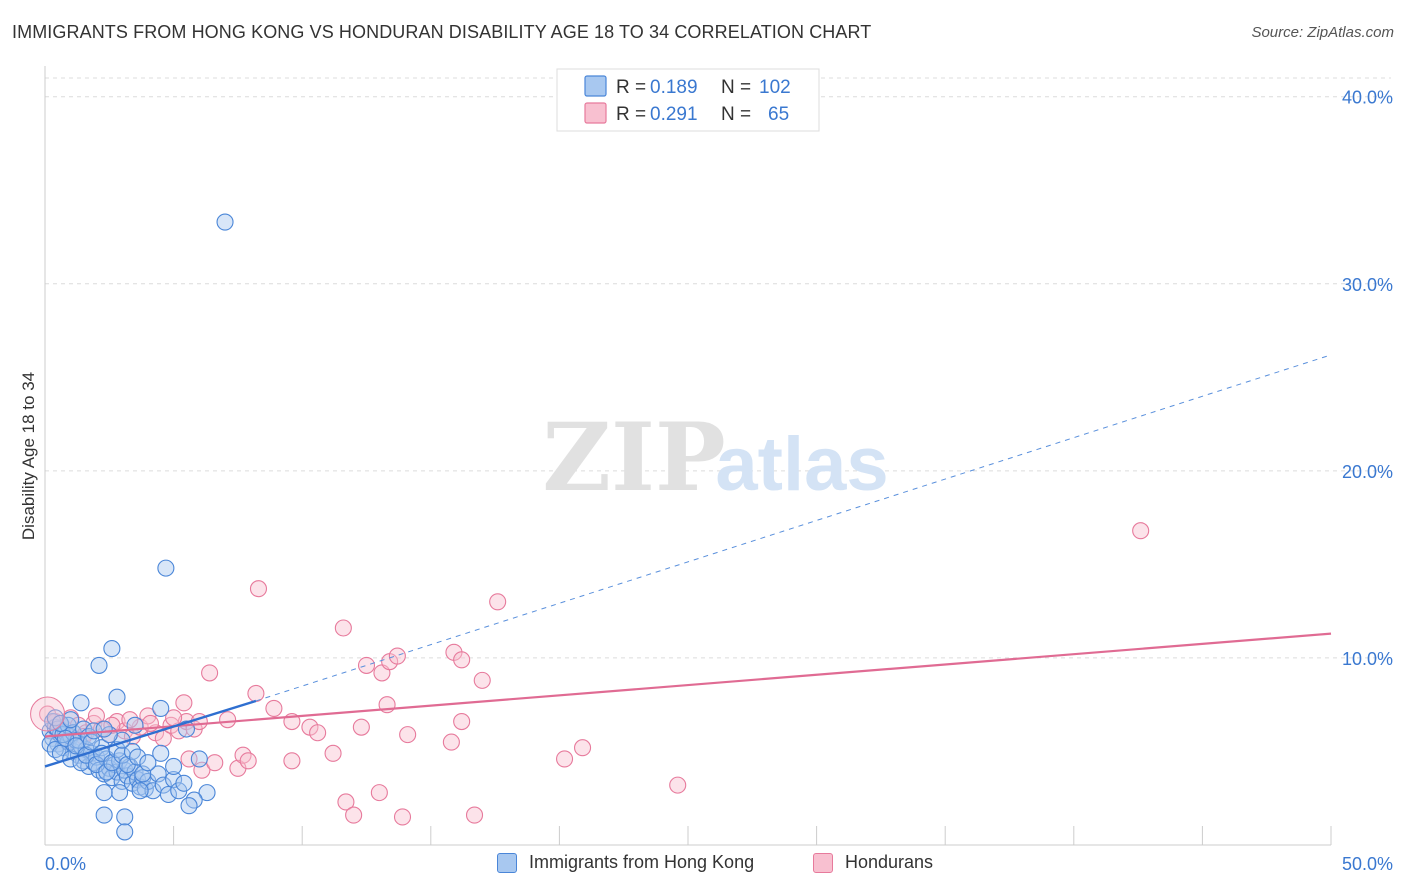 Image resolution: width=1406 pixels, height=892 pixels. Describe the element at coordinates (631, 87) in the screenshot. I see `legend-r-label-1: R =` at that location.